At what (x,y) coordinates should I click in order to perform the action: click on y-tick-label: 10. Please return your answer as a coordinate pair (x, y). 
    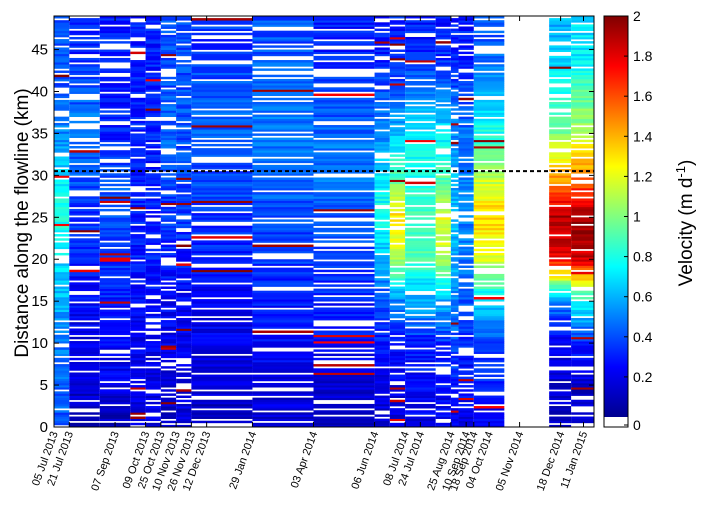
    Looking at the image, I should click on (39, 343).